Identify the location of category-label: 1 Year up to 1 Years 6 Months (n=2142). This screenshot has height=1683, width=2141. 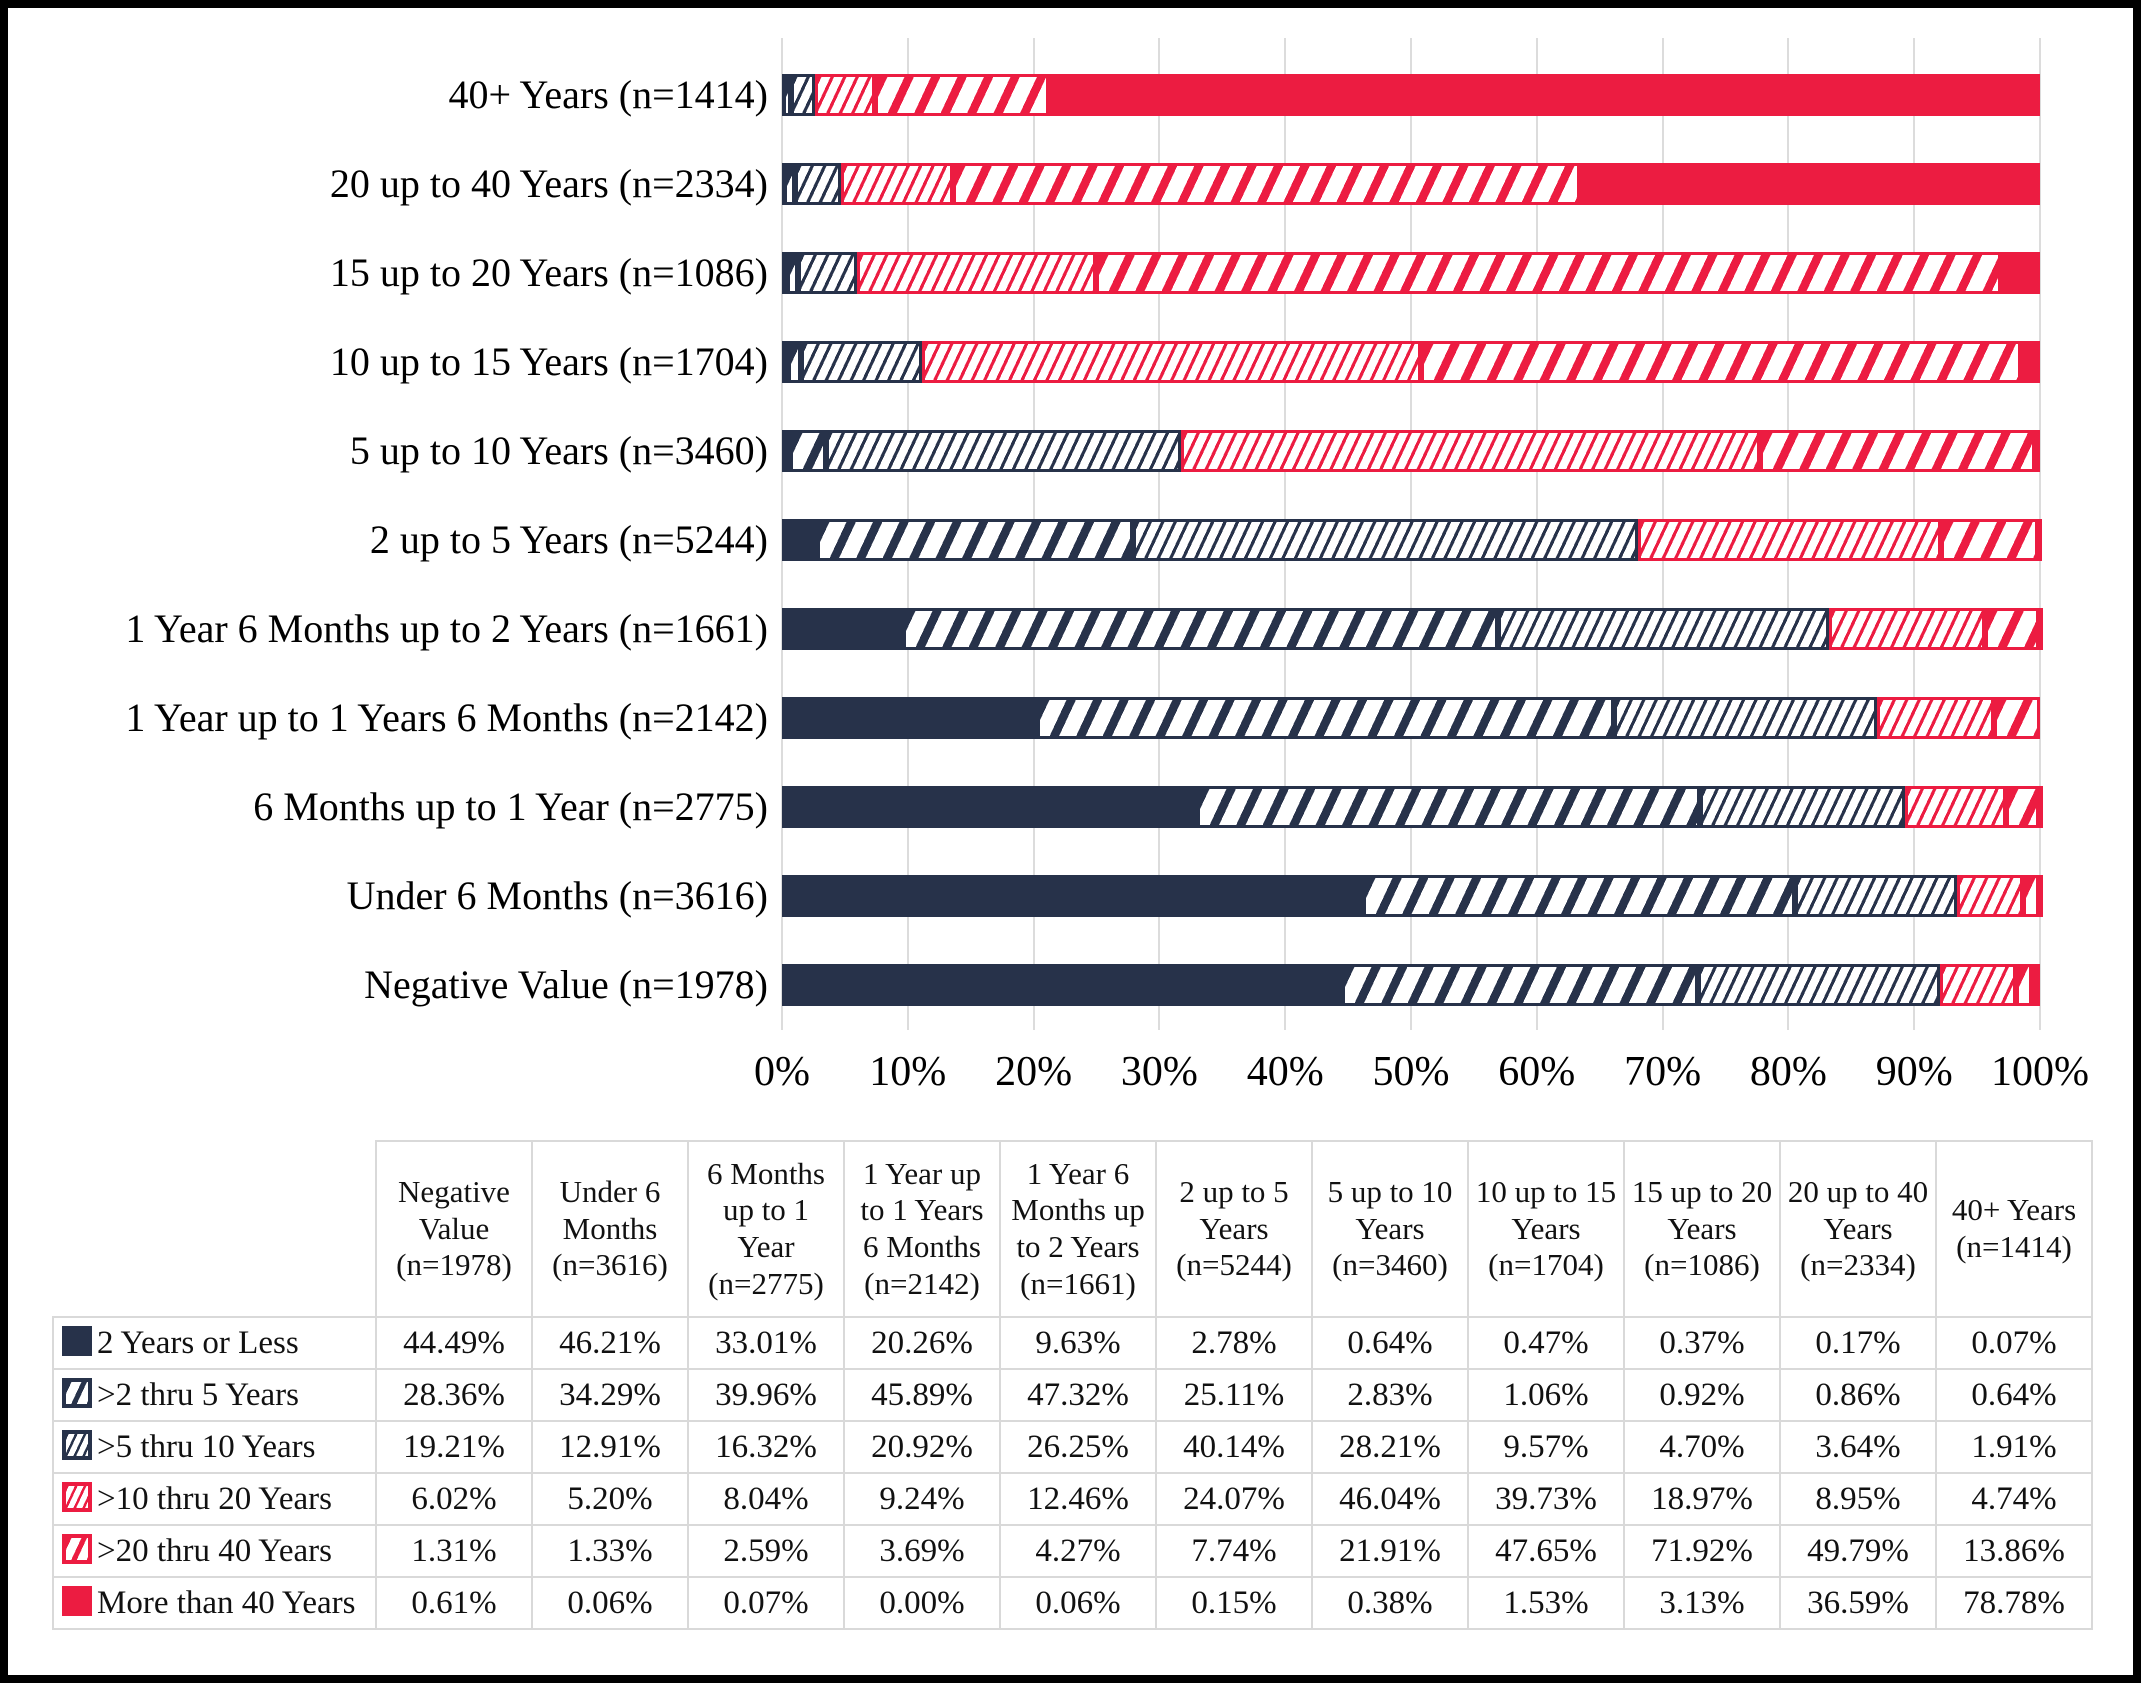
(446, 717).